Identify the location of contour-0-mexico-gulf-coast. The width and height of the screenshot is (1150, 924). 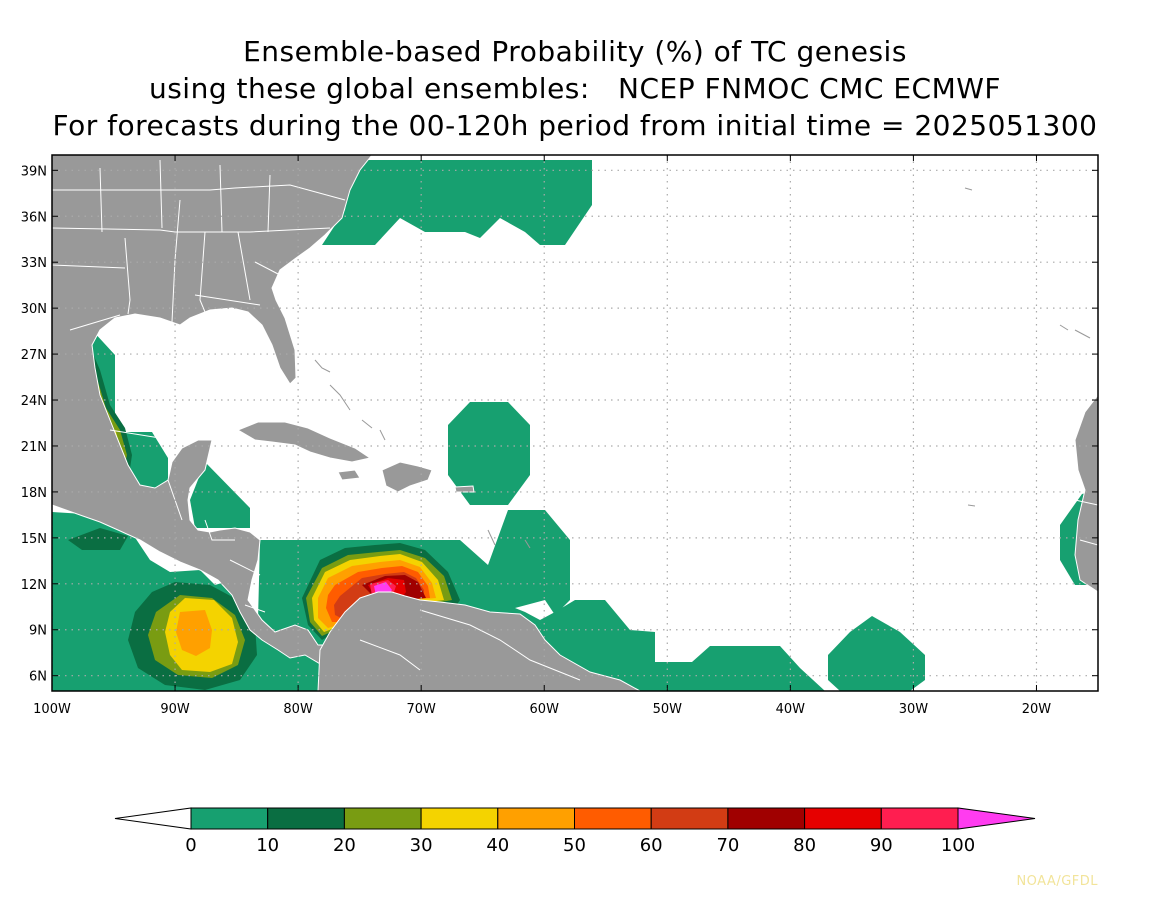
(125, 415).